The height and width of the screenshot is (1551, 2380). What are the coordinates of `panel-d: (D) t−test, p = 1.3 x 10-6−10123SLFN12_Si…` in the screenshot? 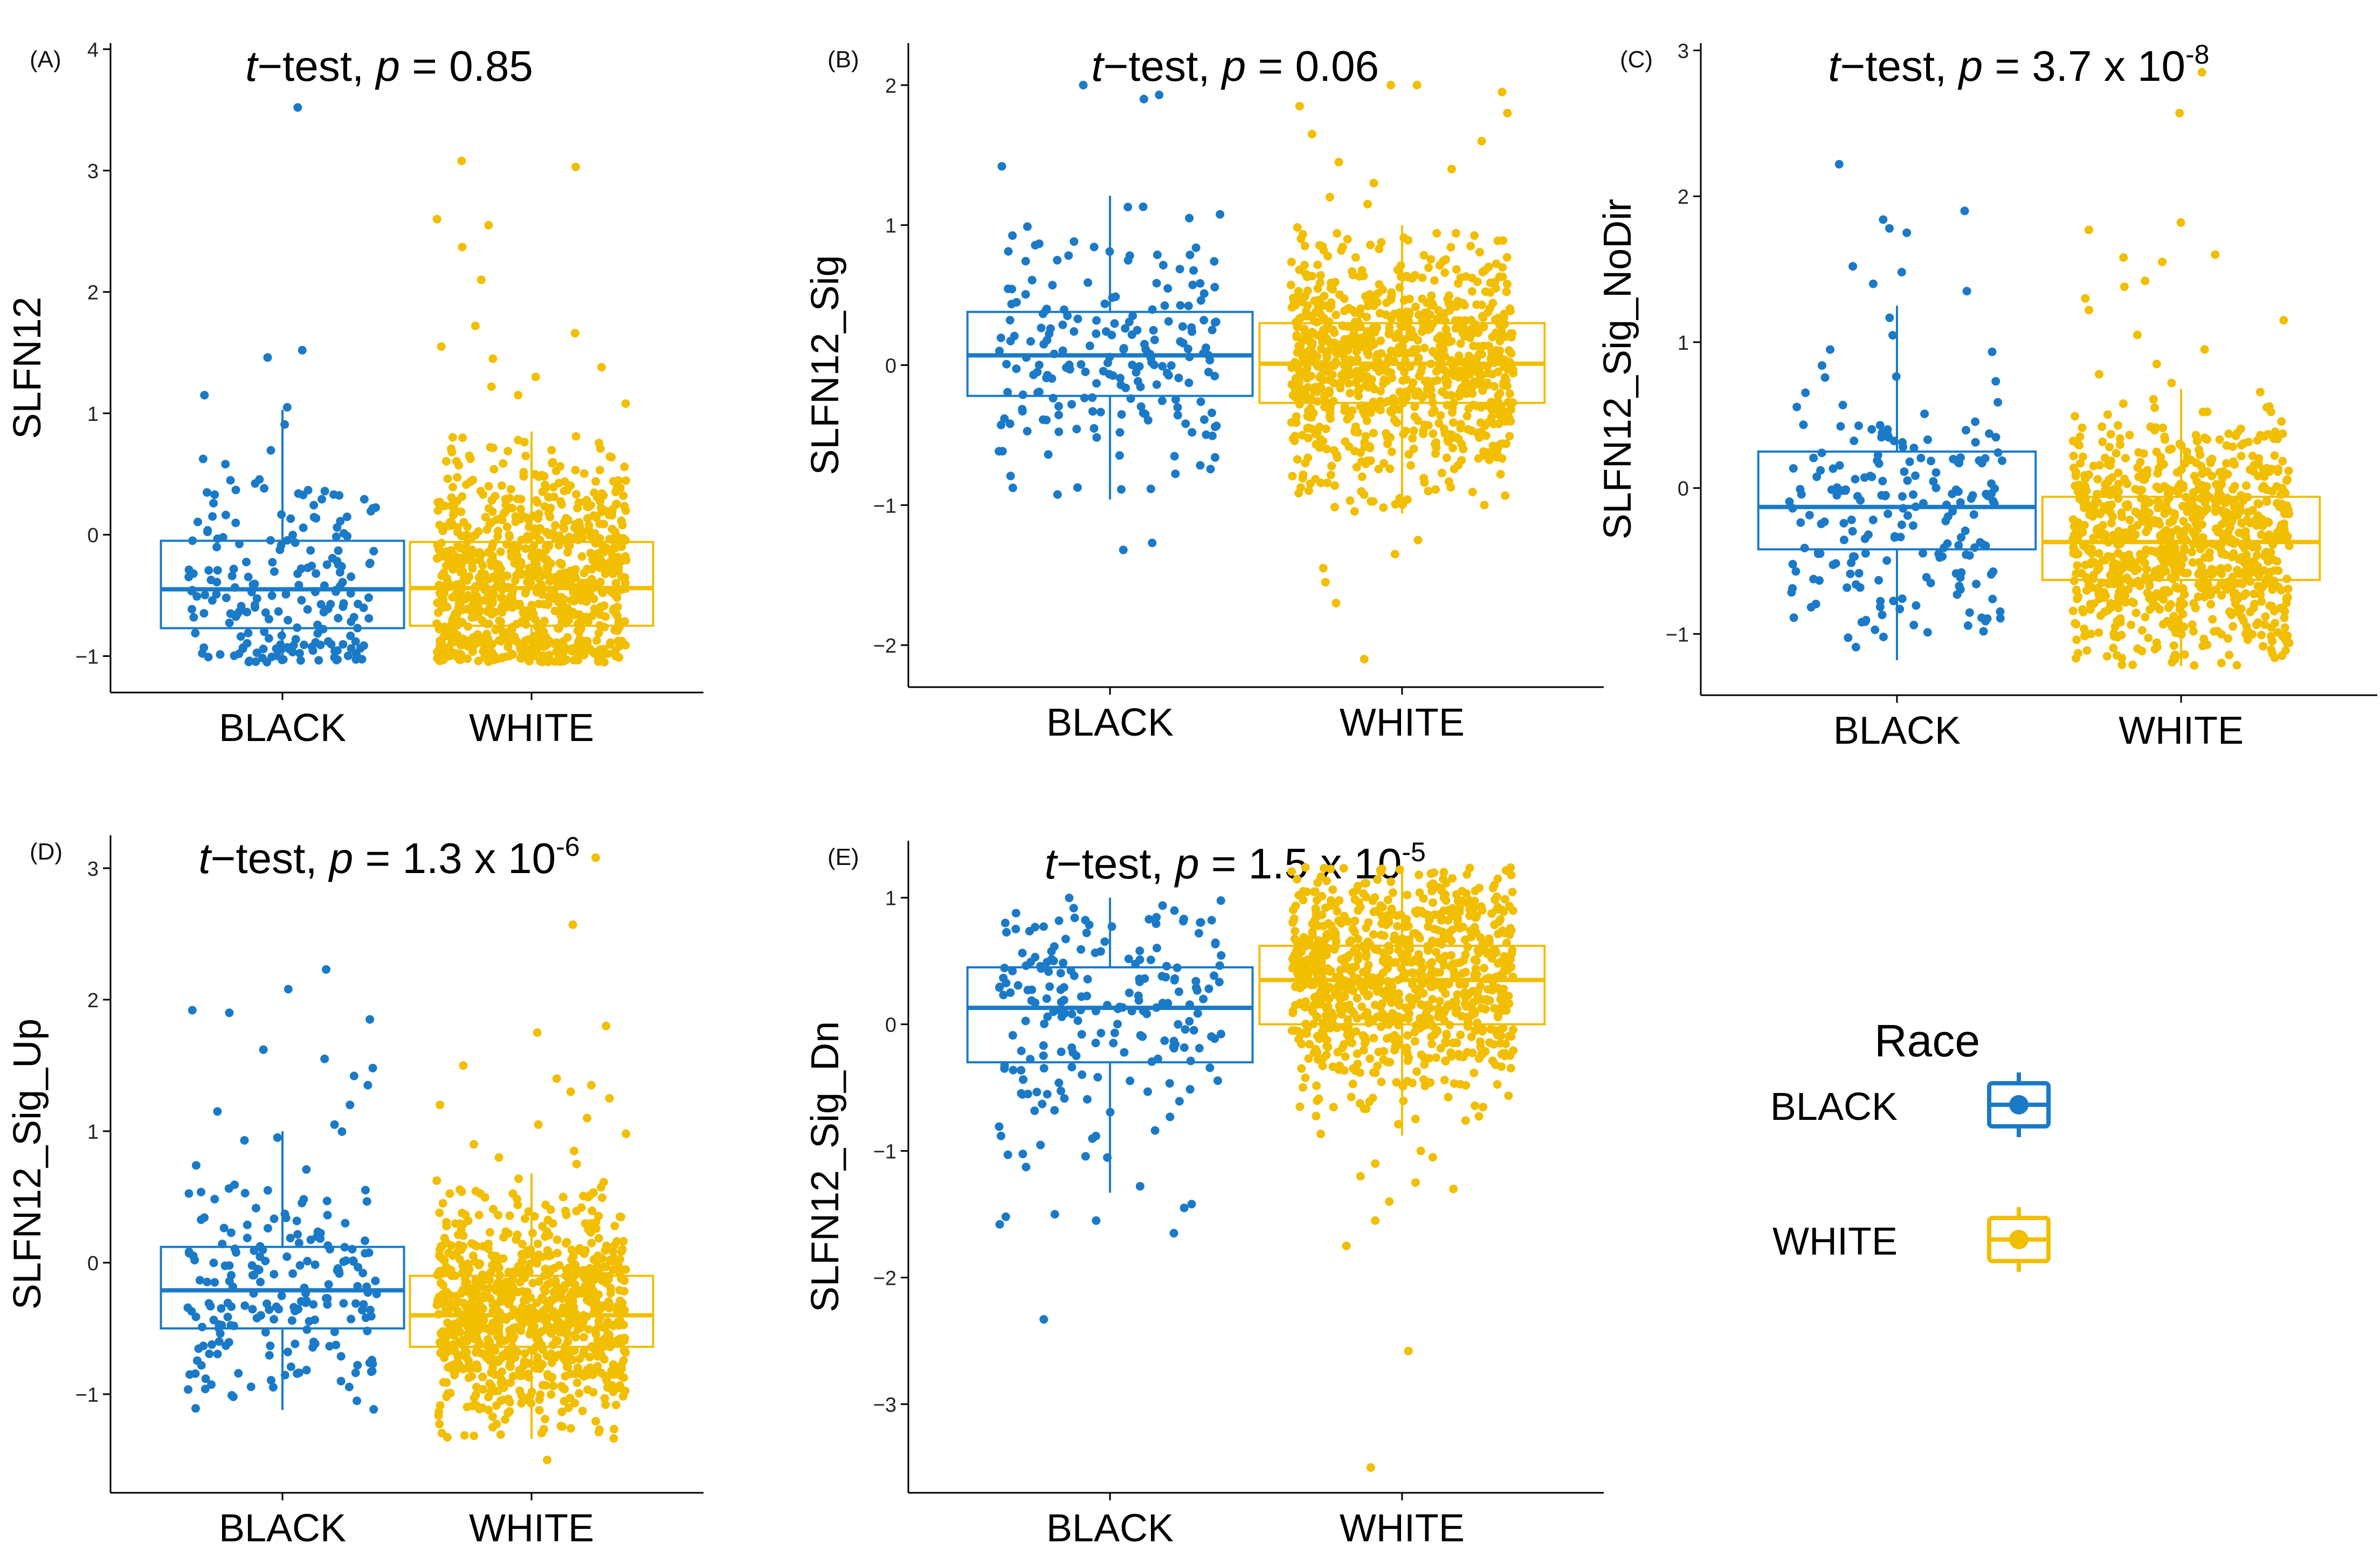 It's located at (354, 1191).